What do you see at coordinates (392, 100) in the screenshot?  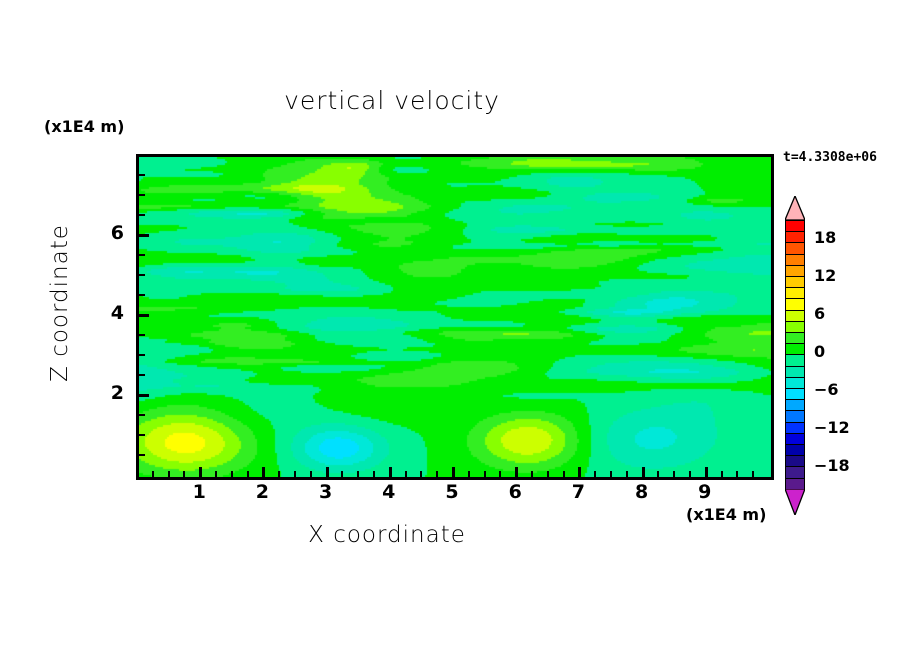 I see `plot-title-text: vertical velocity` at bounding box center [392, 100].